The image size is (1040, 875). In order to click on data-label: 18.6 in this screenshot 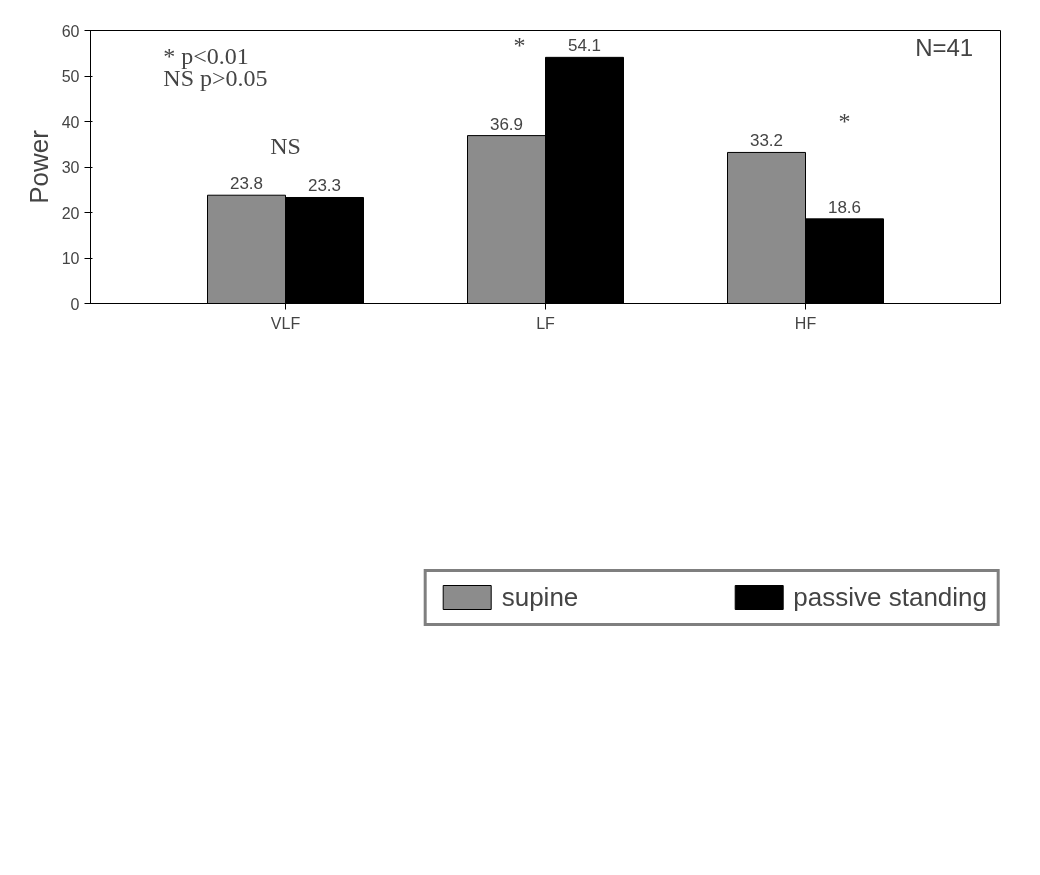, I will do `click(844, 207)`.